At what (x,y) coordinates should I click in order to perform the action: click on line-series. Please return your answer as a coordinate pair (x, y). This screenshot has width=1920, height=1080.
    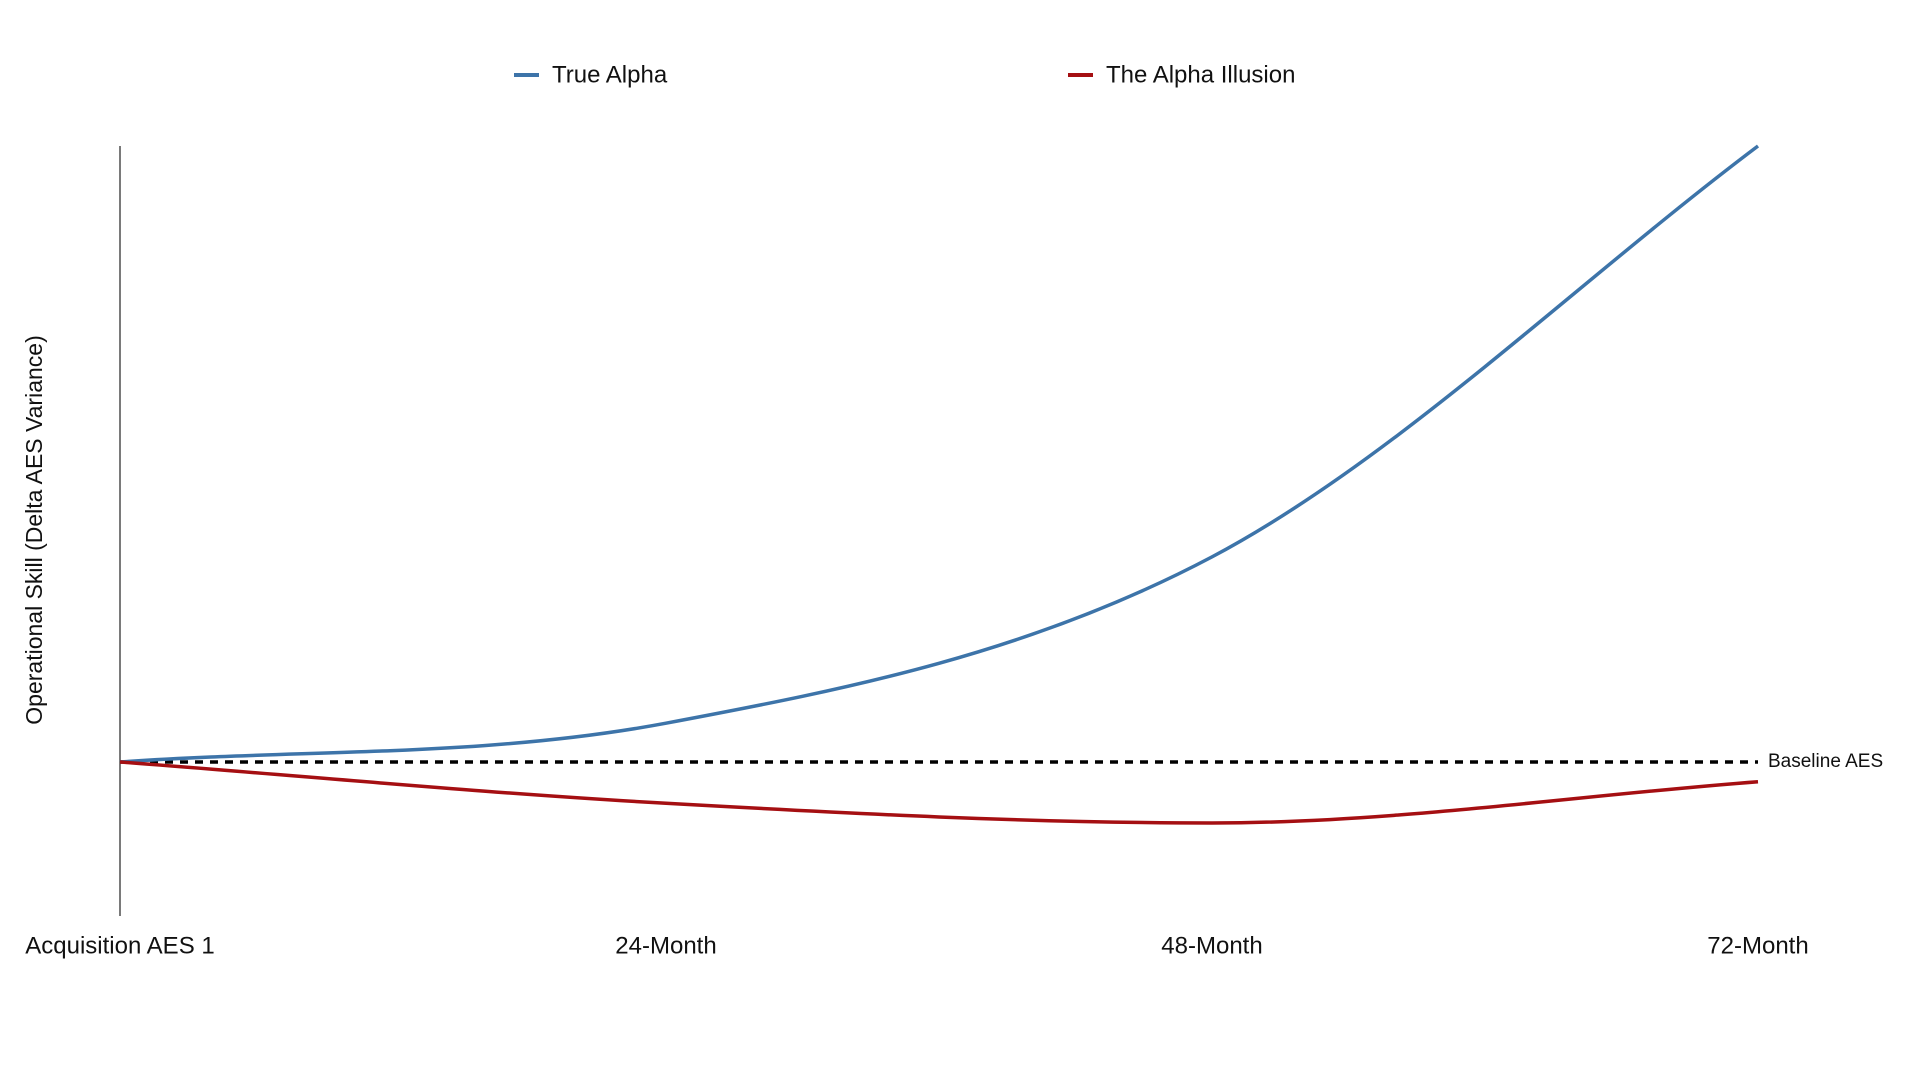
    Looking at the image, I should click on (939, 792).